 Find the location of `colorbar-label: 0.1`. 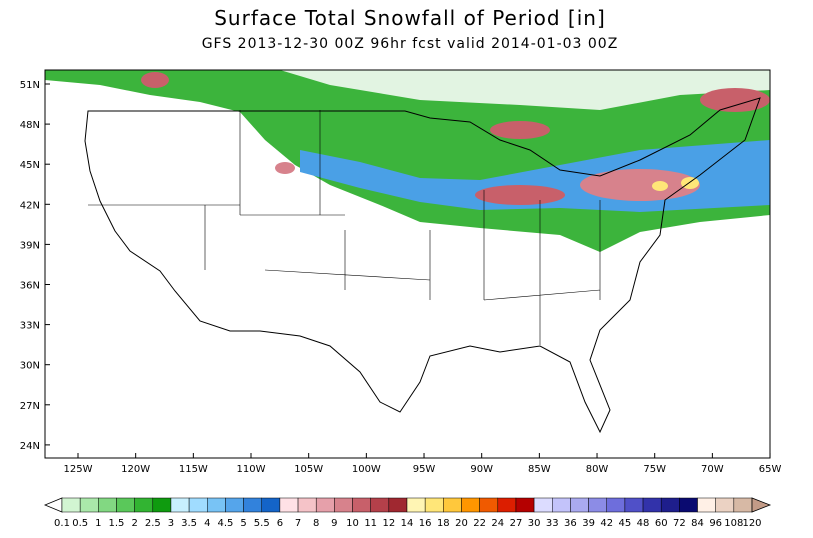

colorbar-label: 0.1 is located at coordinates (62, 523).